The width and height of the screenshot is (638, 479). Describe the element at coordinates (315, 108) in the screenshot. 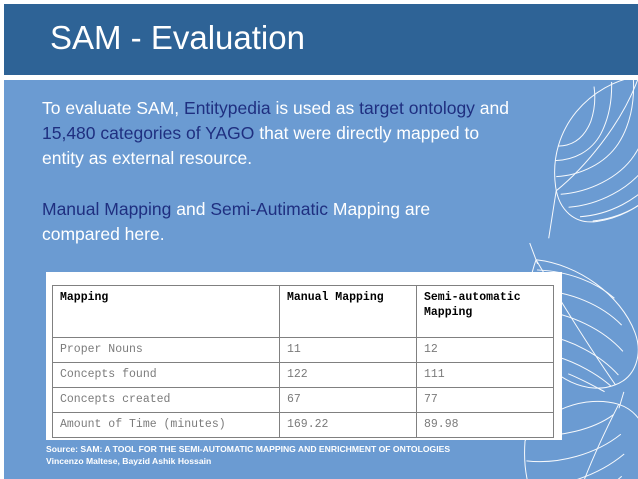

I see `p1-seg3: is used as` at that location.